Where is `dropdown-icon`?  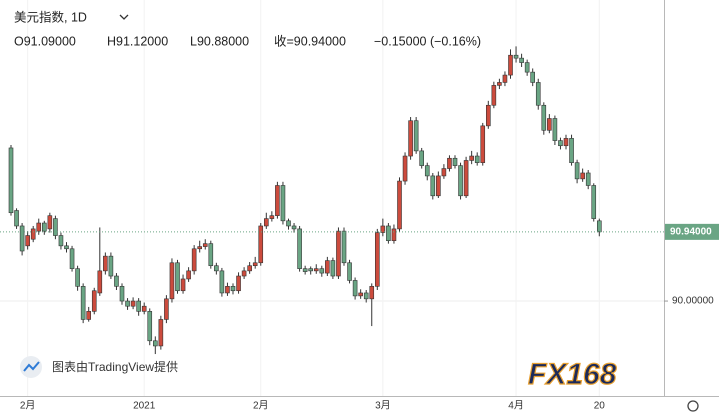 dropdown-icon is located at coordinates (124, 17).